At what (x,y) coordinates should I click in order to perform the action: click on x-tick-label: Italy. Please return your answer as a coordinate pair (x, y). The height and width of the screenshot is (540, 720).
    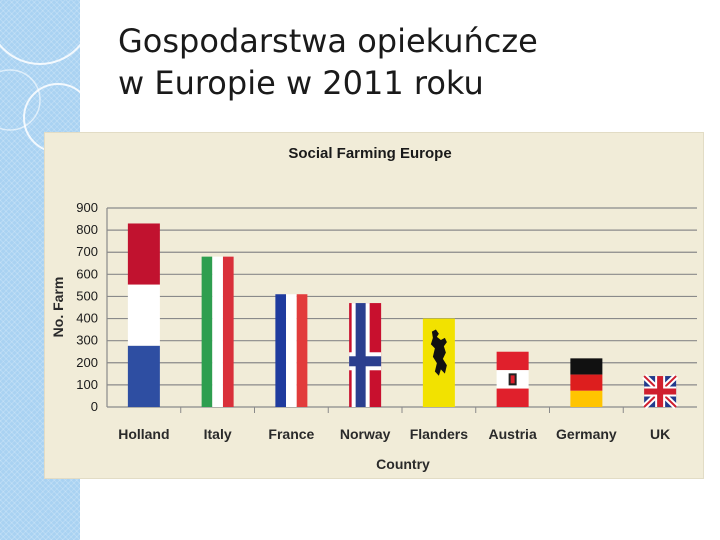
    Looking at the image, I should click on (218, 434).